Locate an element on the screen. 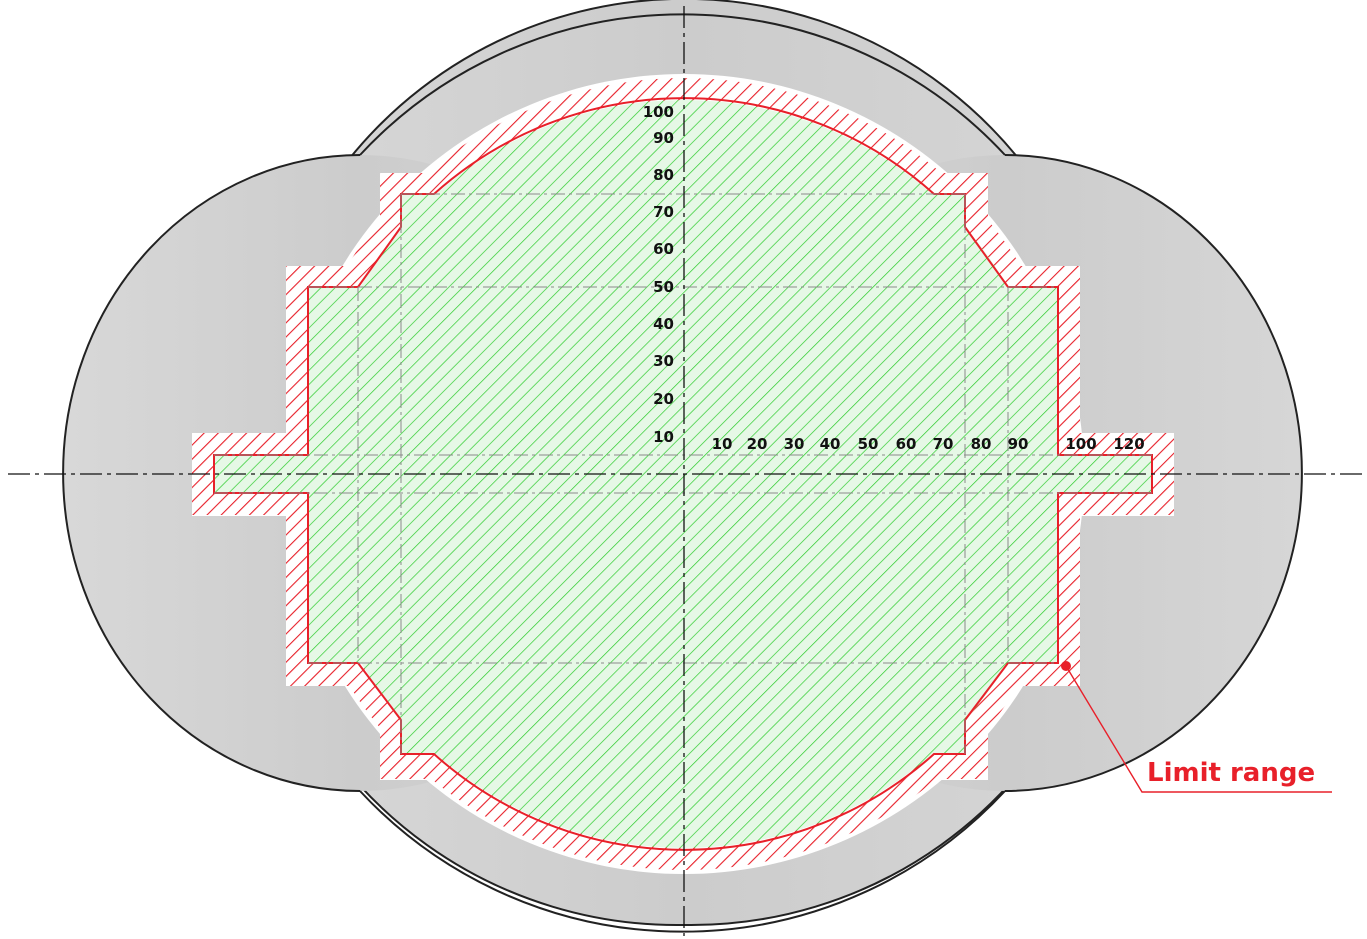 The width and height of the screenshot is (1367, 939). y-tick-label: 70 is located at coordinates (663, 212).